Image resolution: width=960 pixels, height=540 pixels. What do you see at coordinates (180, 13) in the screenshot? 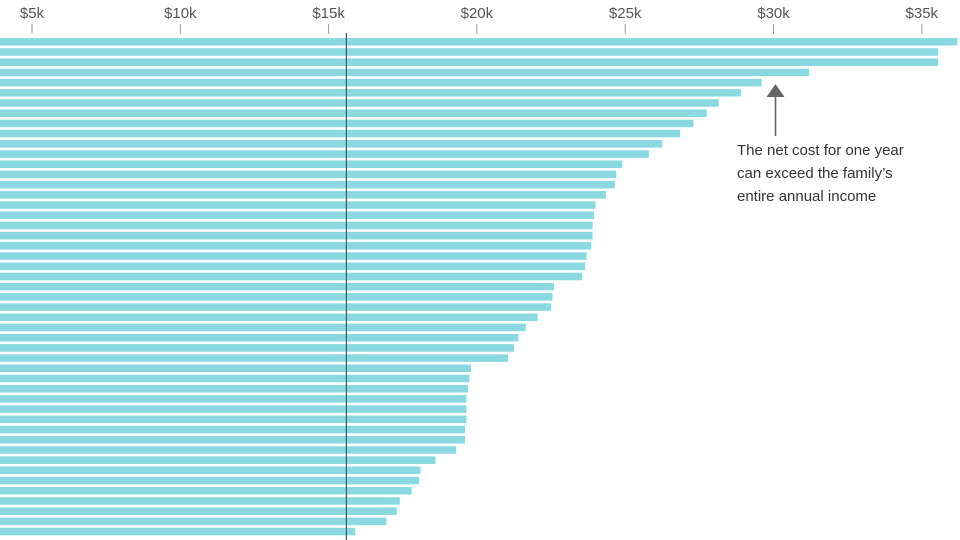
I see `x-tick-label: $10k` at bounding box center [180, 13].